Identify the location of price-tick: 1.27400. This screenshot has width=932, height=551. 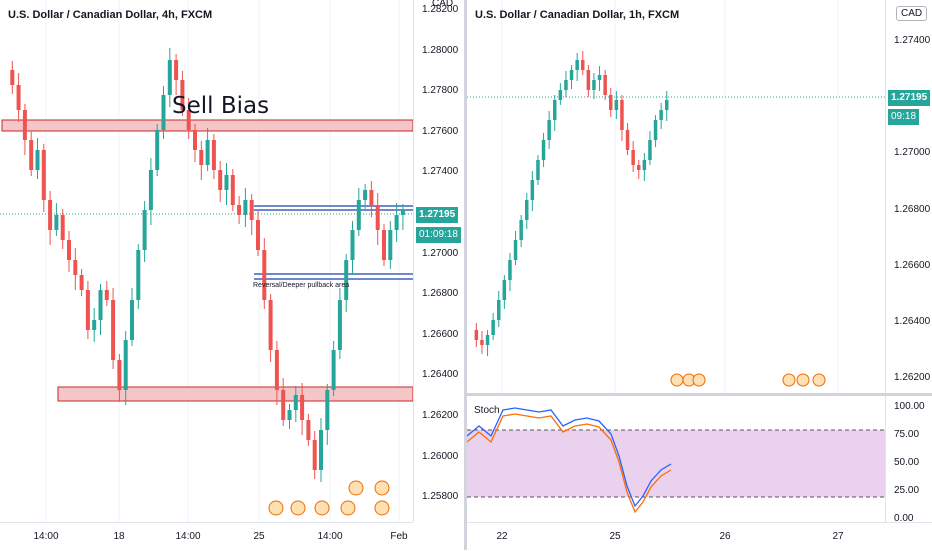
(912, 40).